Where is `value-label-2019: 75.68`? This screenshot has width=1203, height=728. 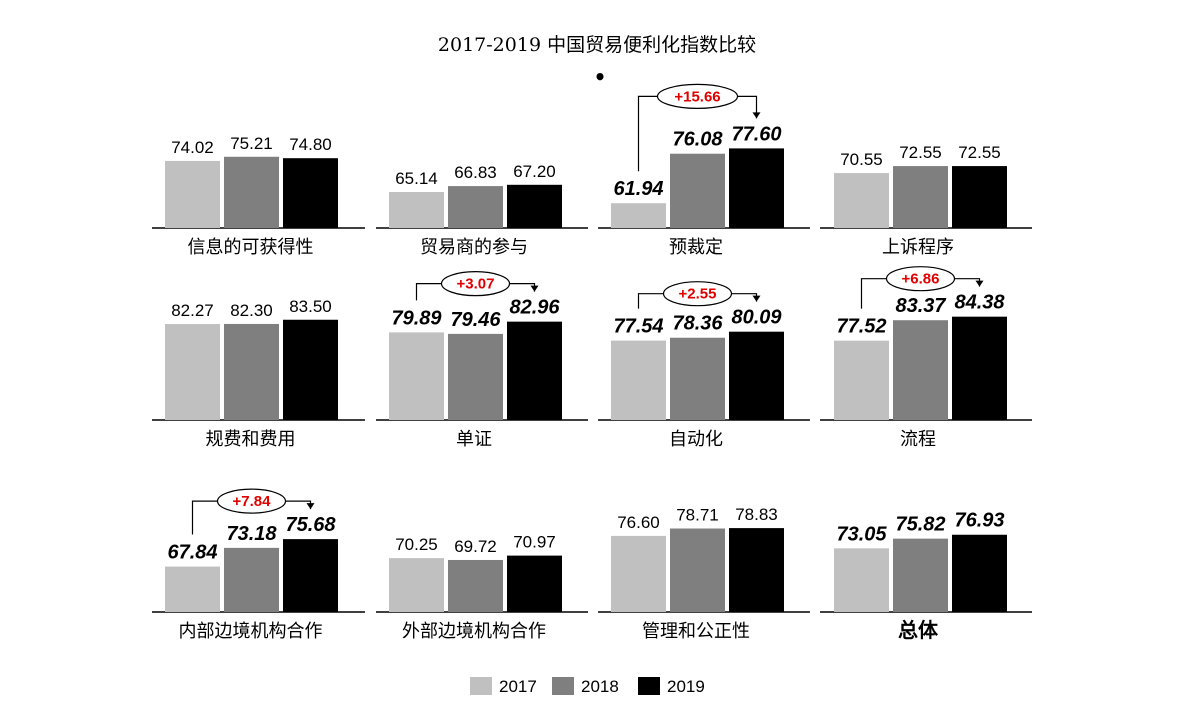
value-label-2019: 75.68 is located at coordinates (310, 525).